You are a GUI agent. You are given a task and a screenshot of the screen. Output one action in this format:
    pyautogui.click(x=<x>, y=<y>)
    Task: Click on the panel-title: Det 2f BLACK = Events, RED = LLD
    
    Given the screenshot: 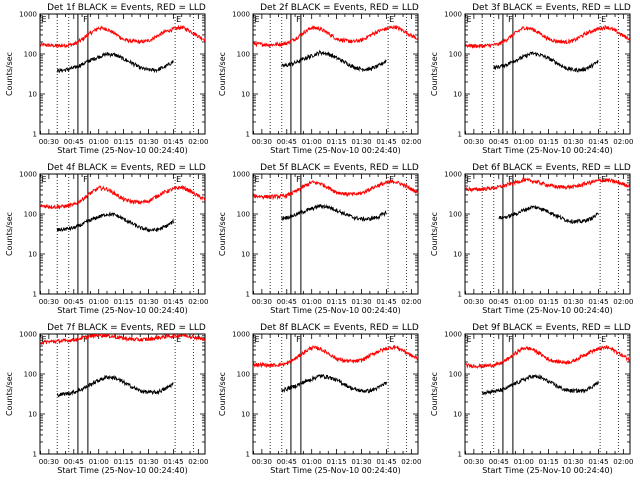 What is the action you would take?
    pyautogui.click(x=339, y=8)
    